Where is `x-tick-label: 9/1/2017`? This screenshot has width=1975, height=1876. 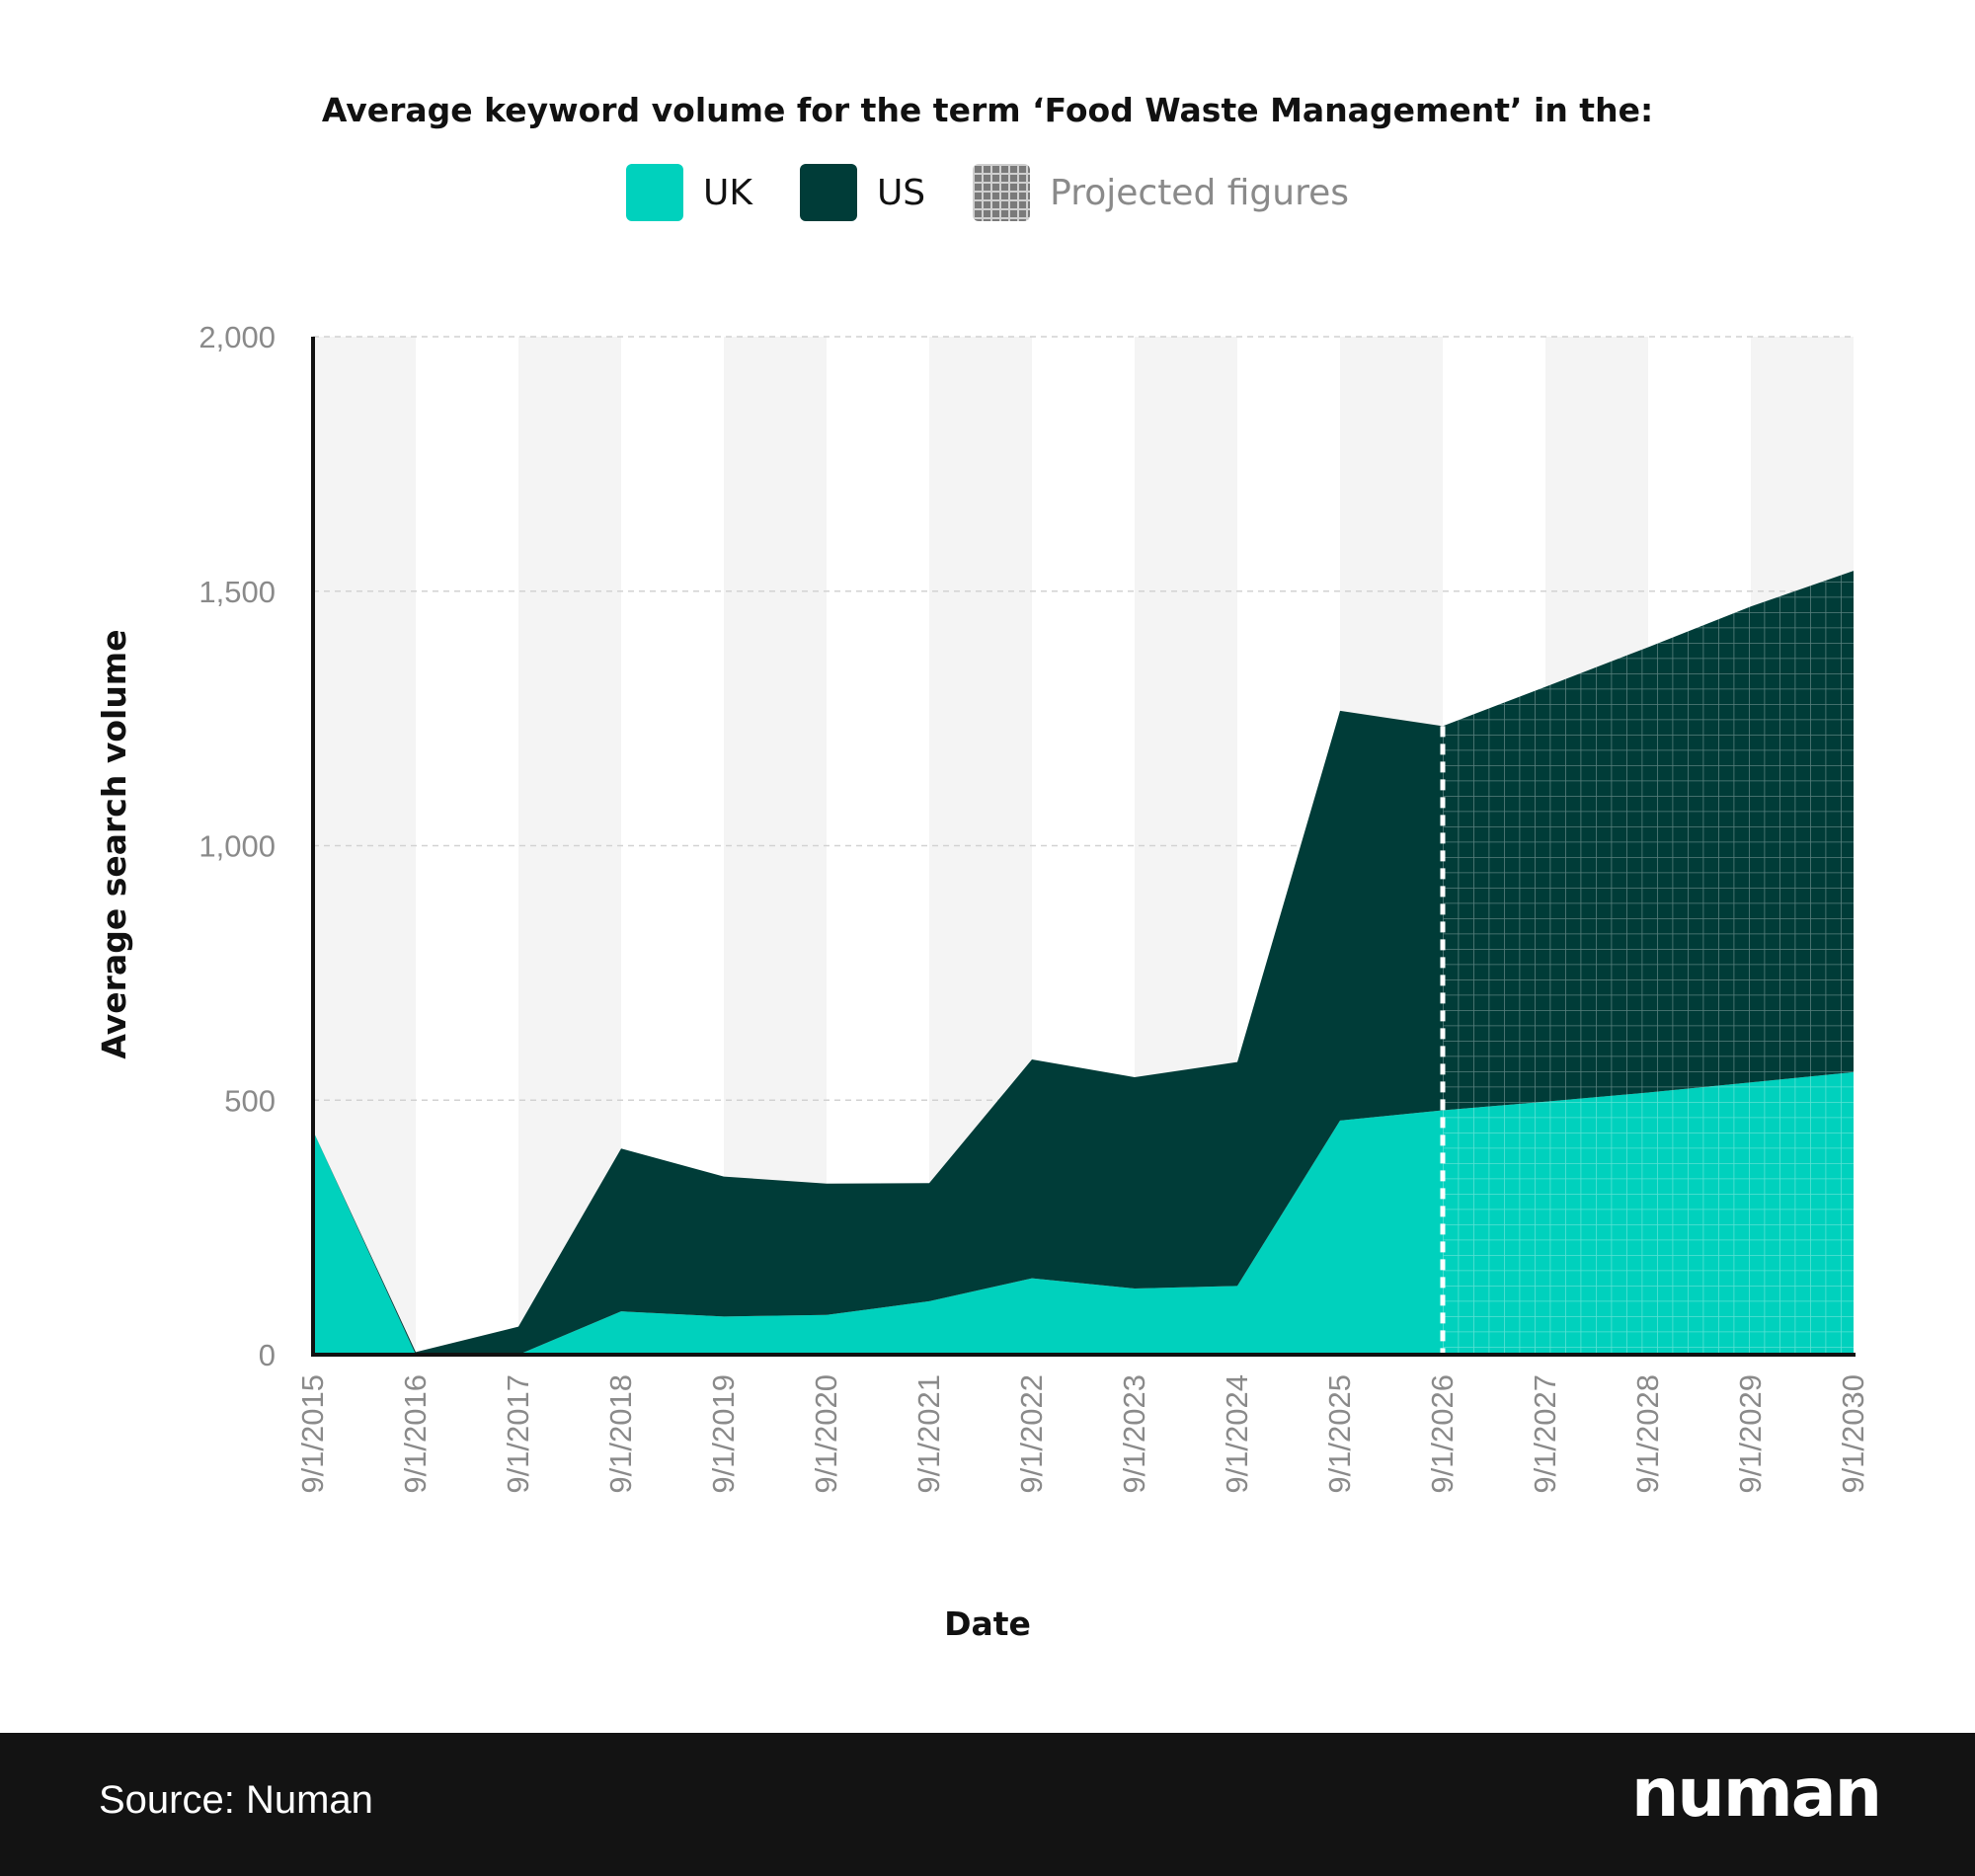 x-tick-label: 9/1/2017 is located at coordinates (518, 1434).